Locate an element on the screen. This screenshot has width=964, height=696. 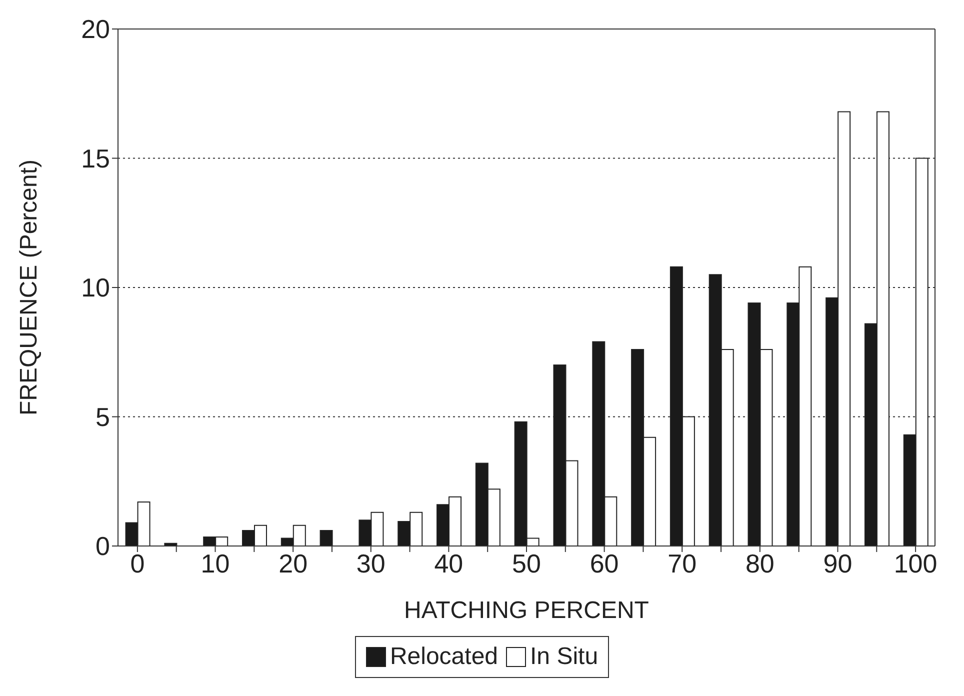
legend-label: In Situ is located at coordinates (563, 657).